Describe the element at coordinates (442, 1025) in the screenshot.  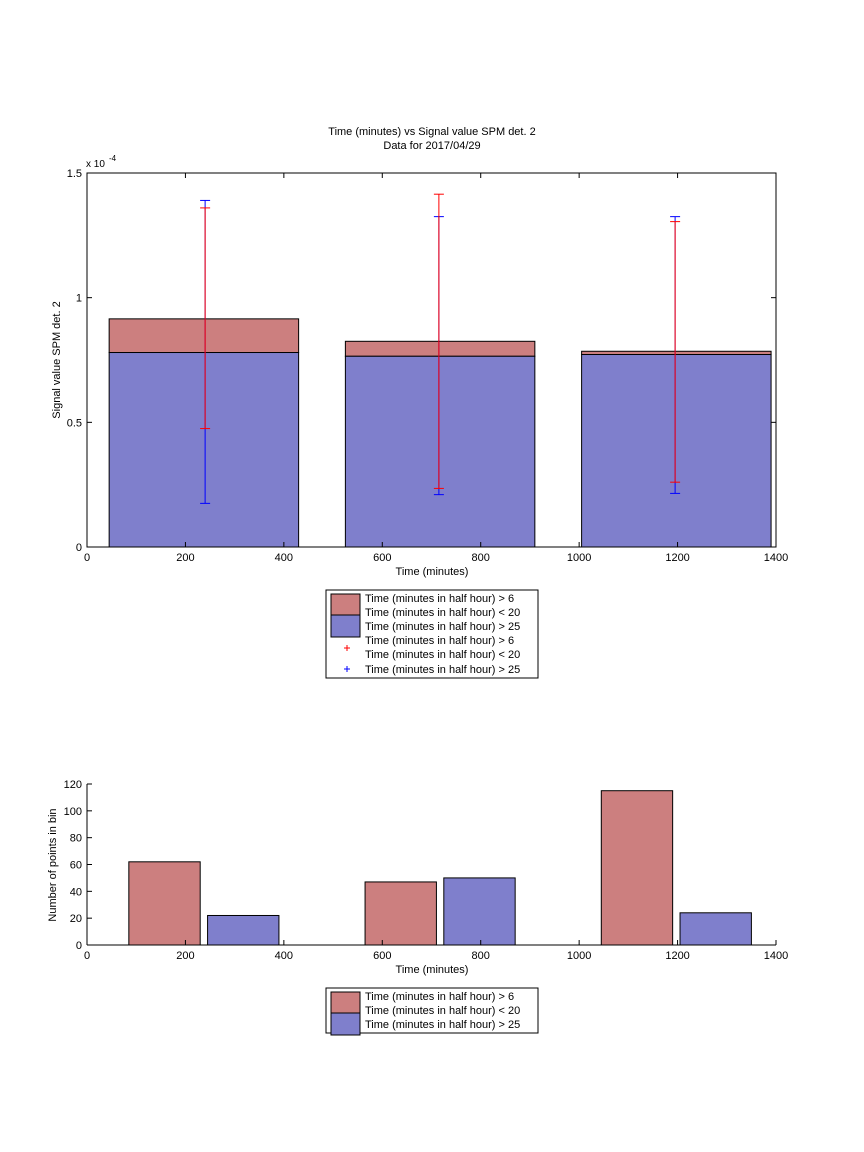
I see `legend2-entry2: Time (minutes in half hour) > 25` at that location.